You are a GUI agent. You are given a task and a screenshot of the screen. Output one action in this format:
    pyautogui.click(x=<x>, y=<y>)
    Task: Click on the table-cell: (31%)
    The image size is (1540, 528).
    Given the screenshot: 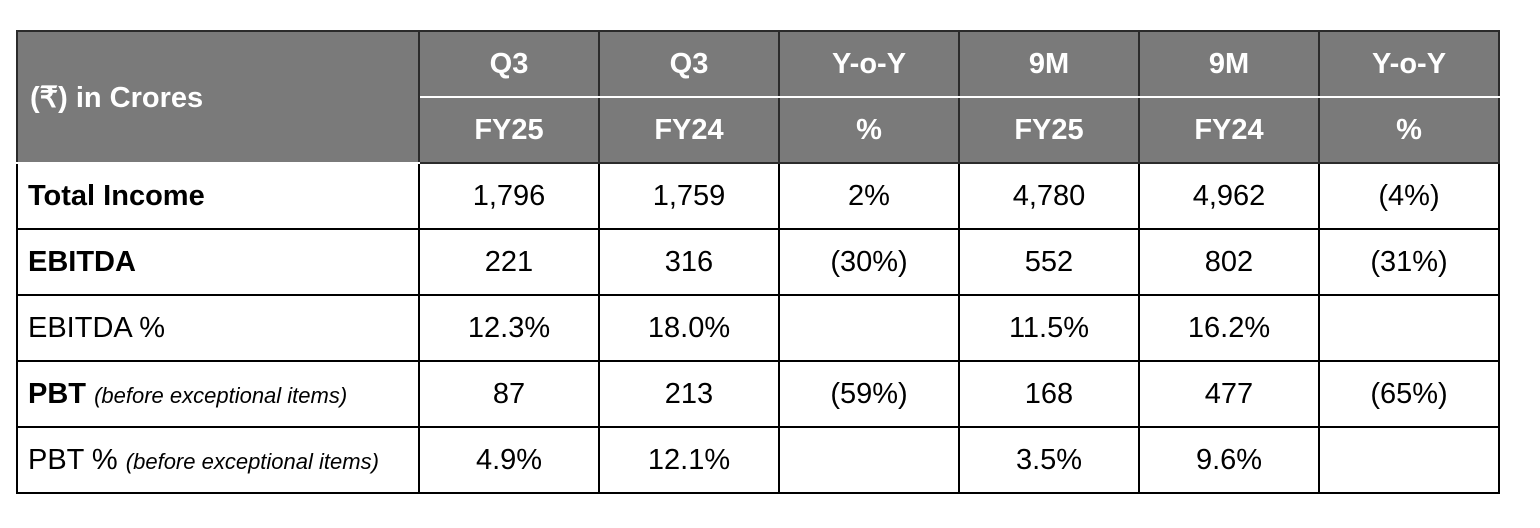 What is the action you would take?
    pyautogui.click(x=1409, y=262)
    